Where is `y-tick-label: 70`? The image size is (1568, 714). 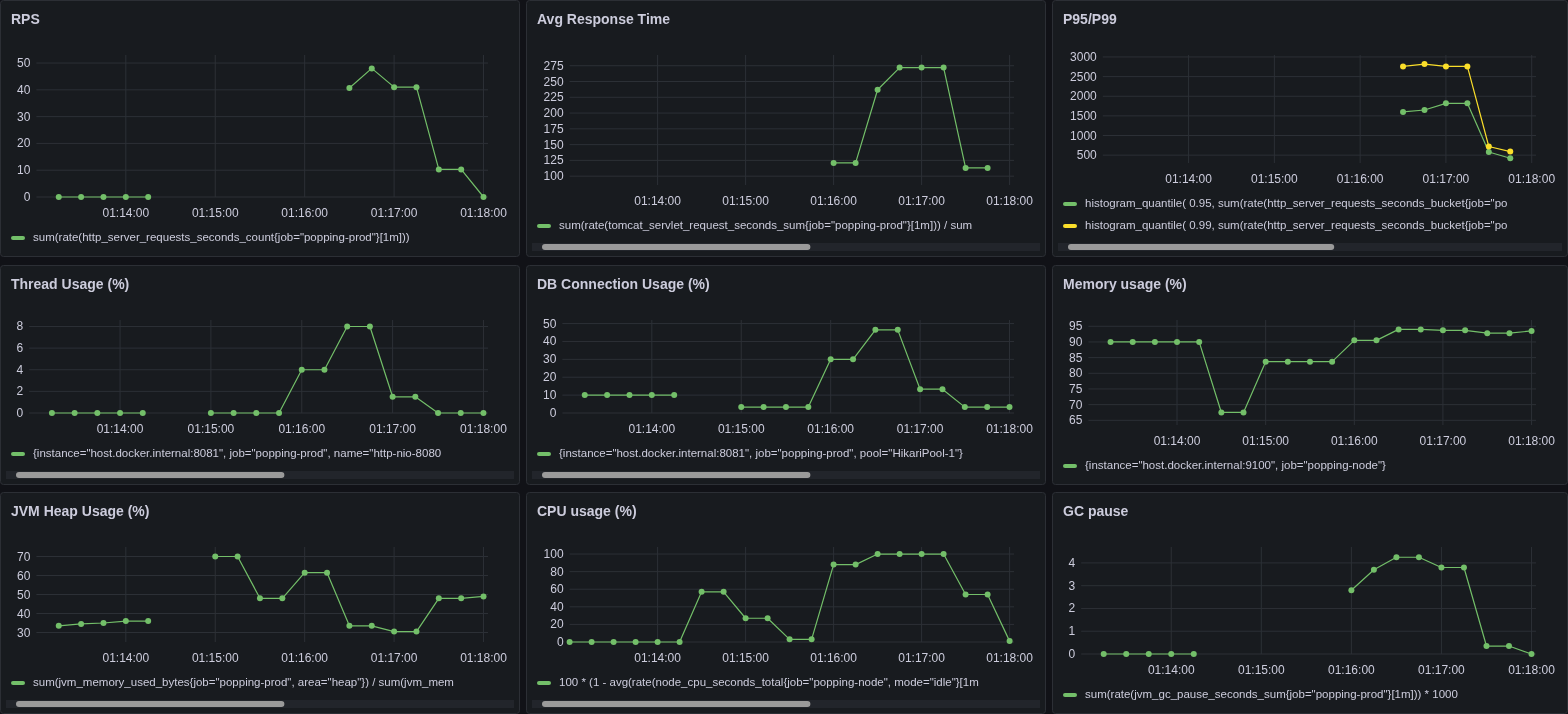 y-tick-label: 70 is located at coordinates (1076, 404).